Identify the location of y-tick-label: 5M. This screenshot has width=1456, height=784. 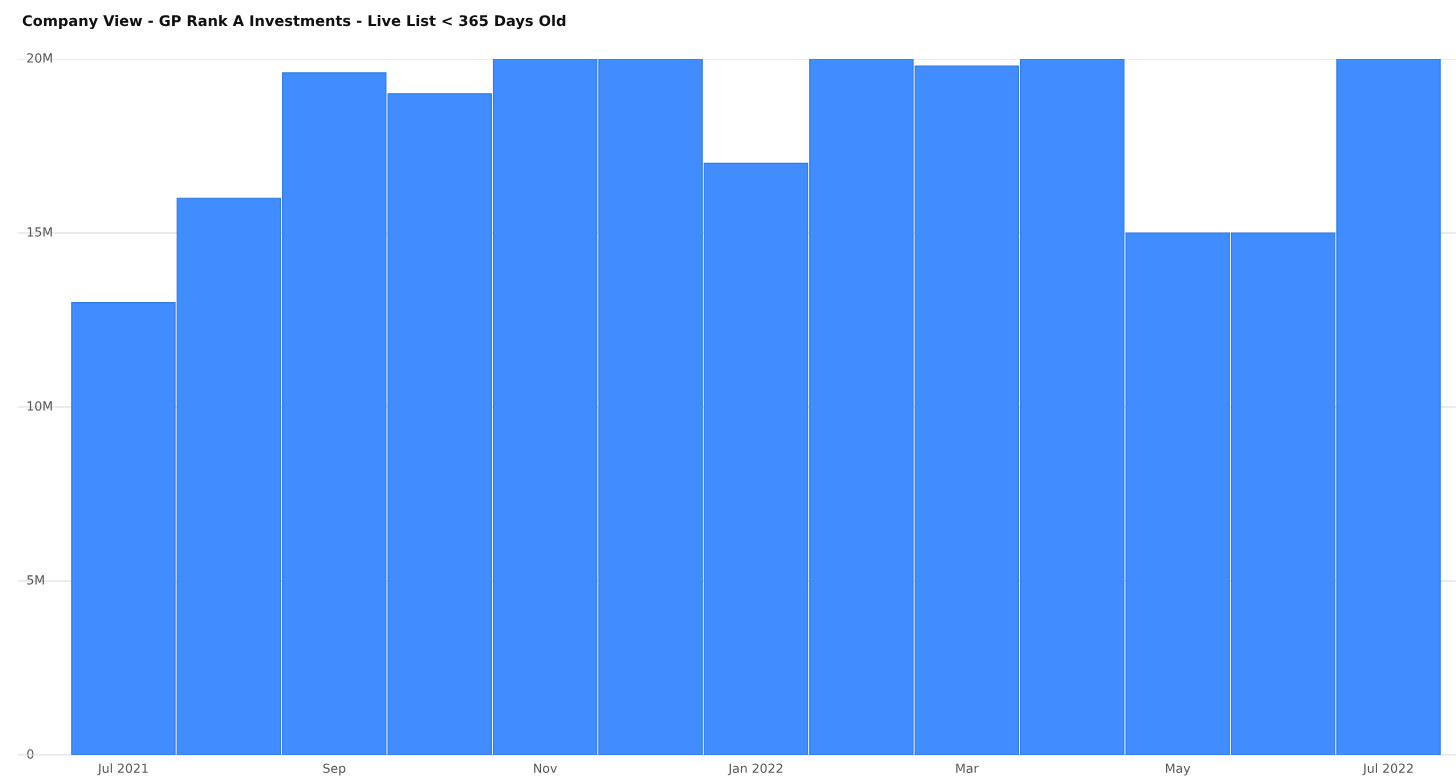
(35, 580).